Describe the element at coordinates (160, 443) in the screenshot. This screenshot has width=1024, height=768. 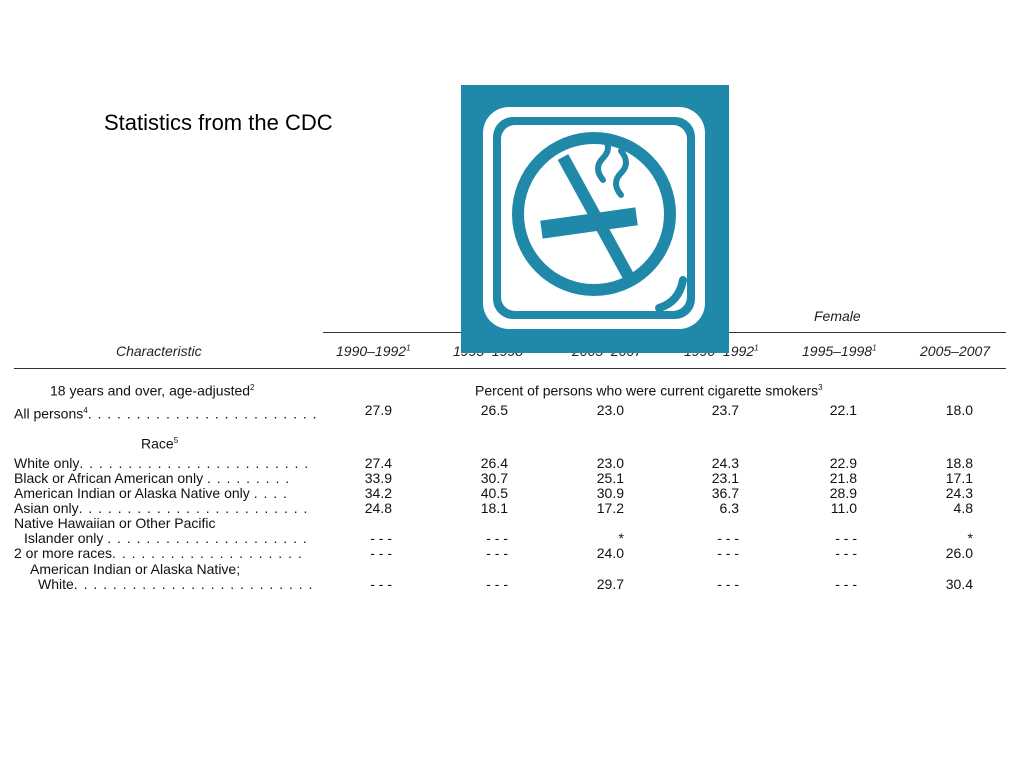
I see `race-section-label: Race5` at that location.